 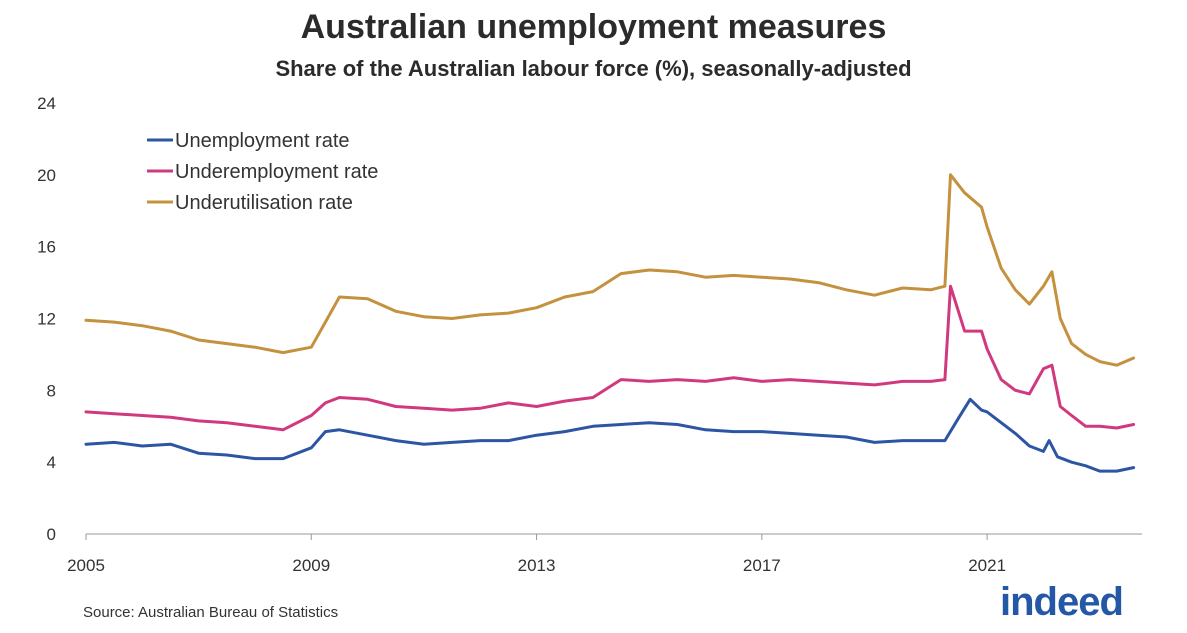 I want to click on y-tick-label: 12, so click(x=46, y=319).